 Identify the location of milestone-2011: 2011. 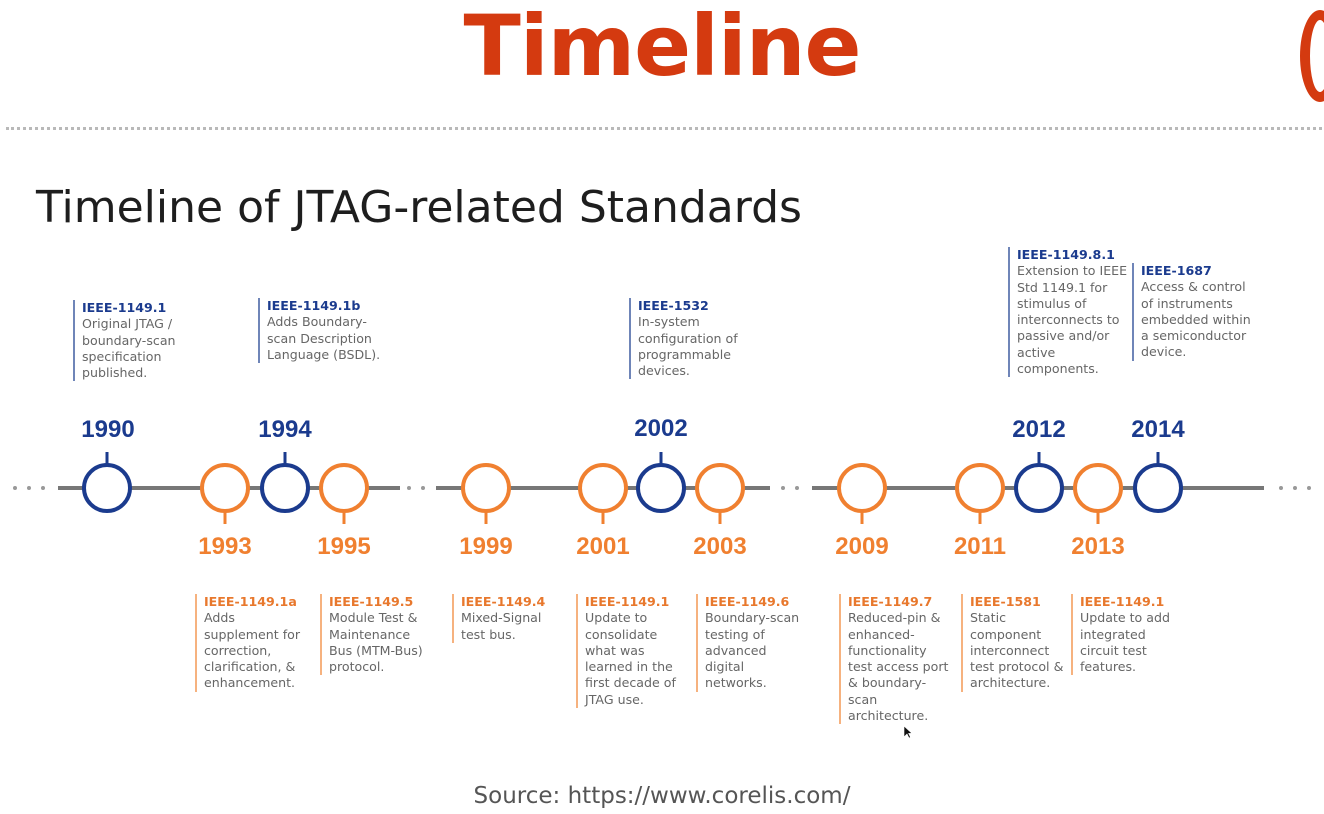
(980, 511).